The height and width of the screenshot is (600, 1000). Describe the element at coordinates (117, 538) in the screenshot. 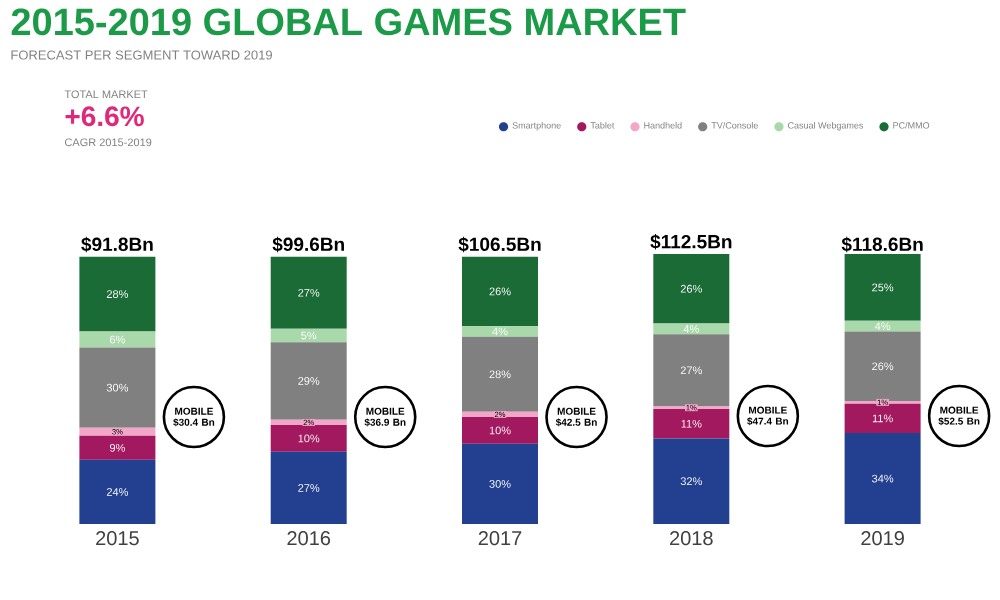

I see `x-tick-label: 2015` at that location.